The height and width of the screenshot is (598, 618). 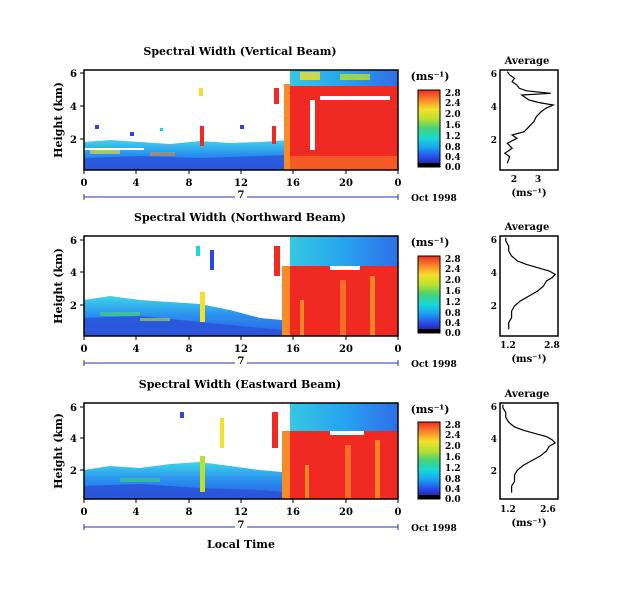 I want to click on average-profile: Average 6 4 2 2 3 (ms⁻¹), so click(x=525, y=127).